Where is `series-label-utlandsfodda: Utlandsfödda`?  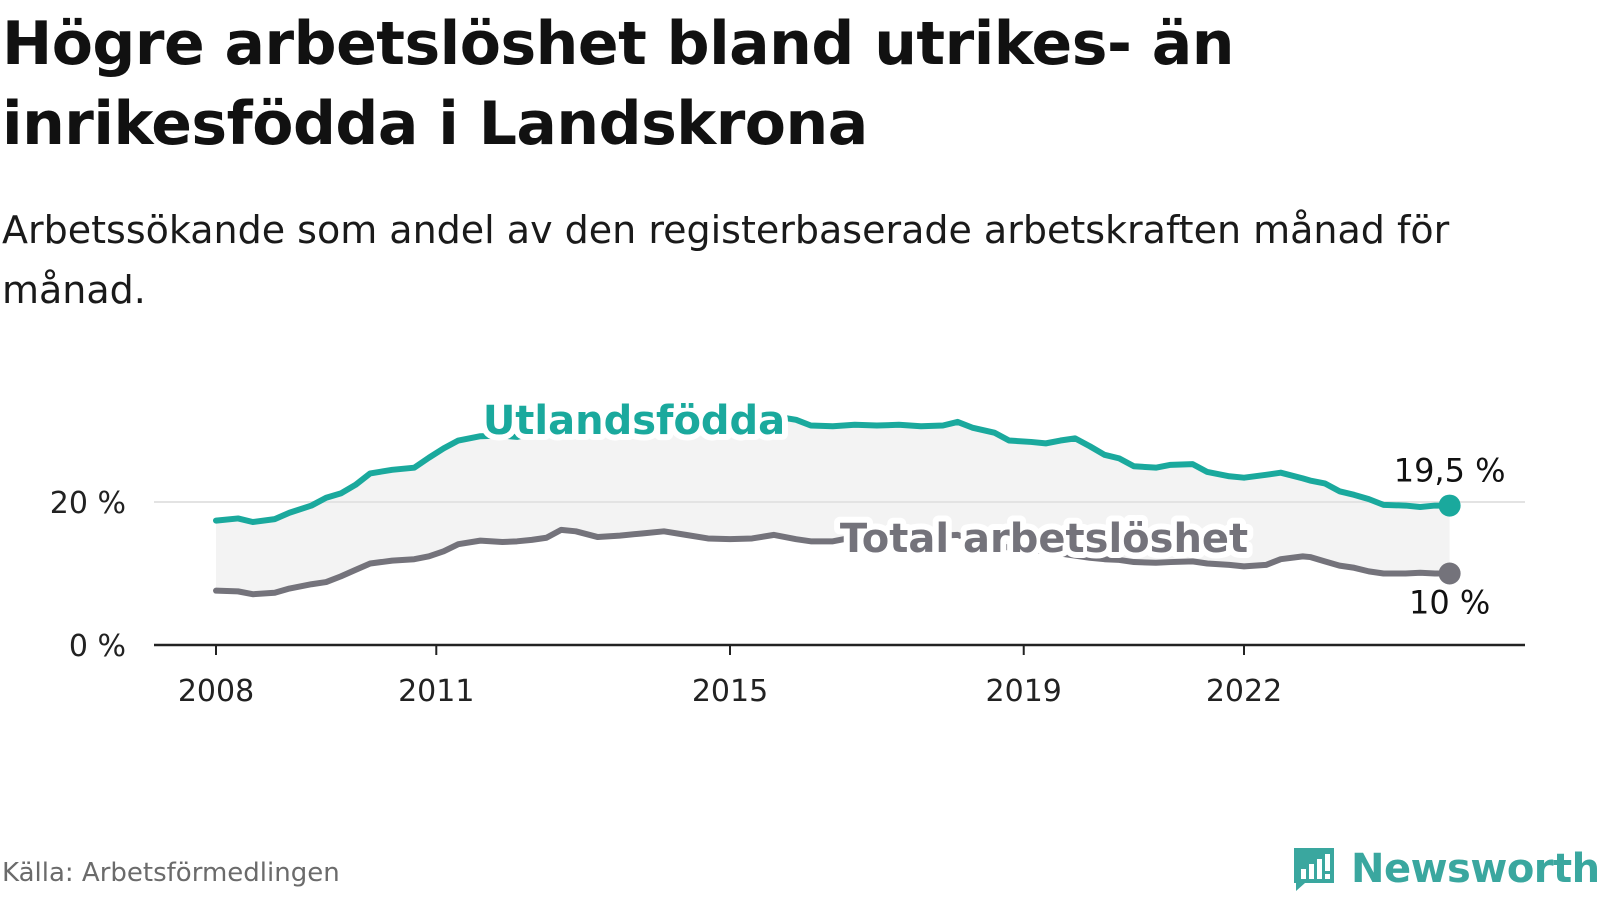 series-label-utlandsfodda: Utlandsfödda is located at coordinates (634, 421).